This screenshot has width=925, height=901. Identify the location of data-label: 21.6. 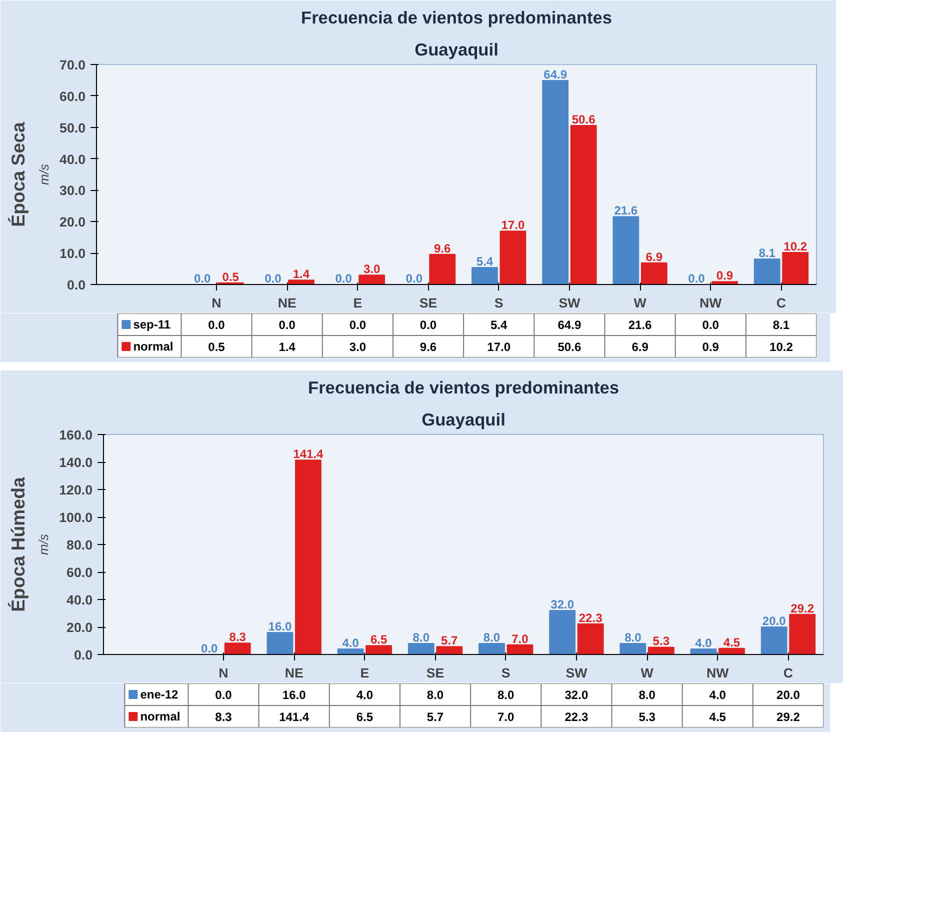
(640, 325).